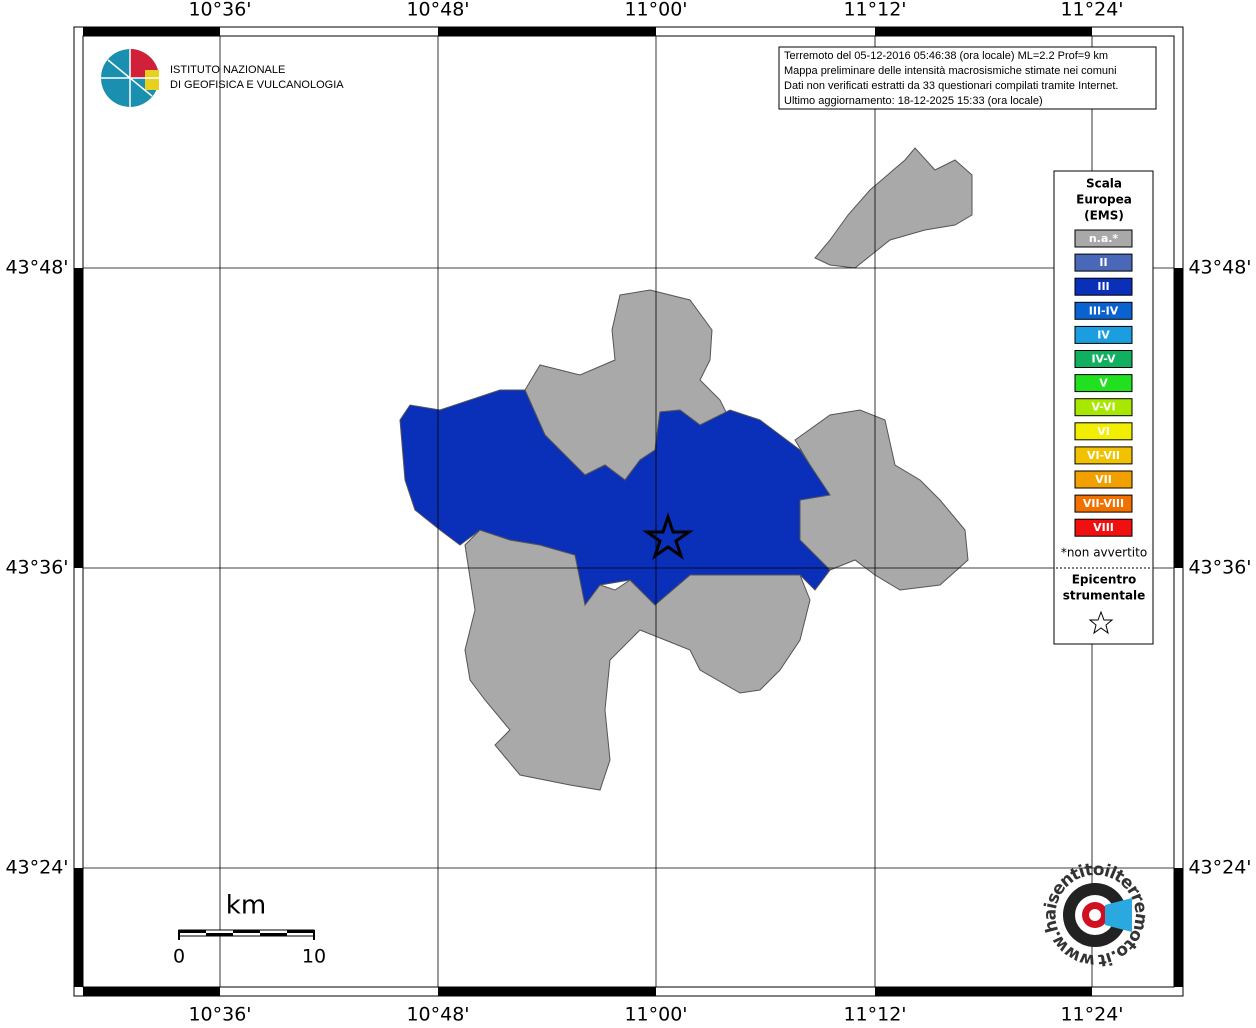 Image resolution: width=1256 pixels, height=1028 pixels. What do you see at coordinates (967, 78) in the screenshot?
I see `info-box` at bounding box center [967, 78].